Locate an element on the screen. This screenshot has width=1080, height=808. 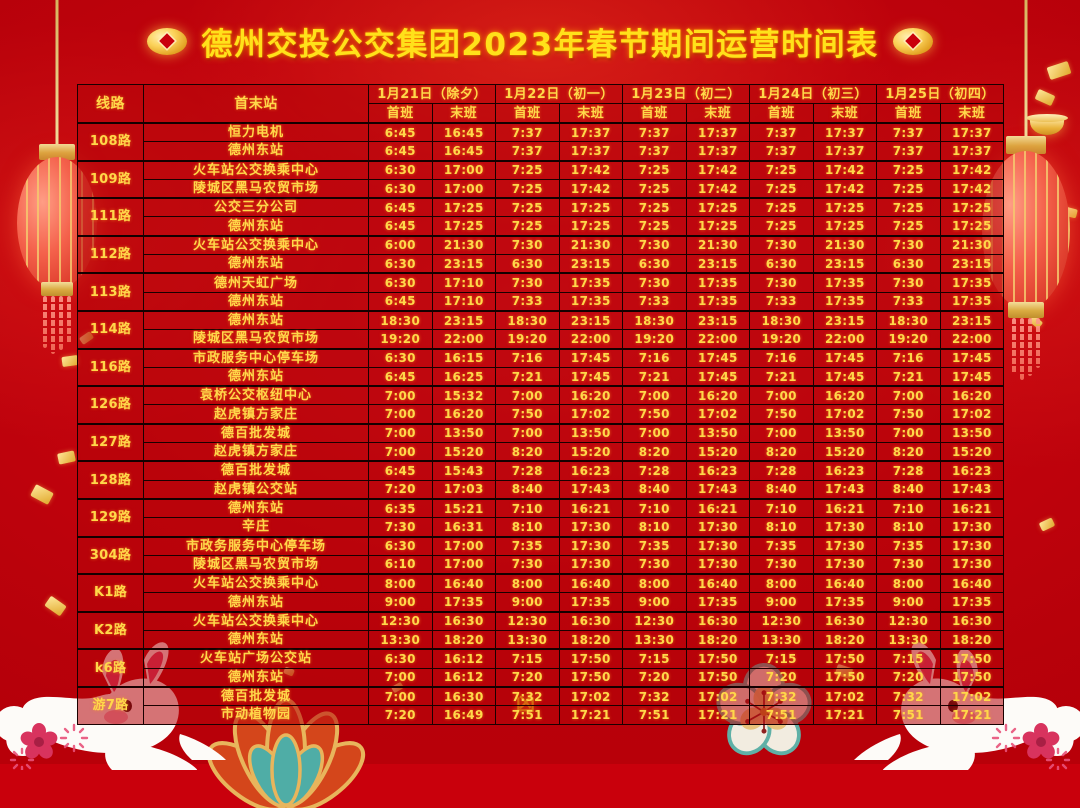
cell-route: 114路 is located at coordinates (110, 329).